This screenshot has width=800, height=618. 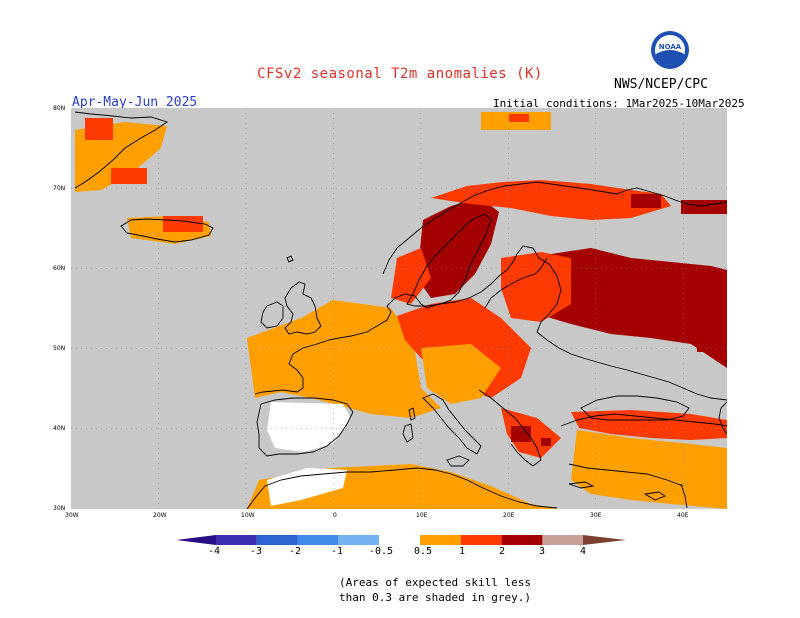 I want to click on anomaly-alps-orange, so click(x=461, y=374).